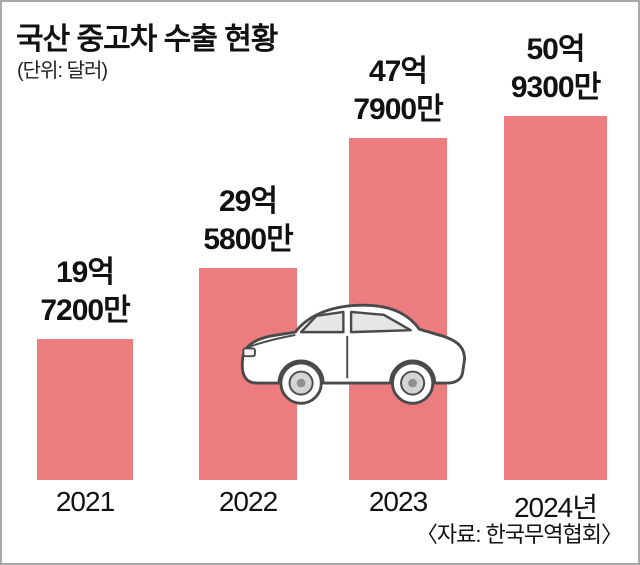 This screenshot has height=565, width=640. Describe the element at coordinates (519, 534) in the screenshot. I see `source-label: 〈자료: 한국무역협회〉` at that location.